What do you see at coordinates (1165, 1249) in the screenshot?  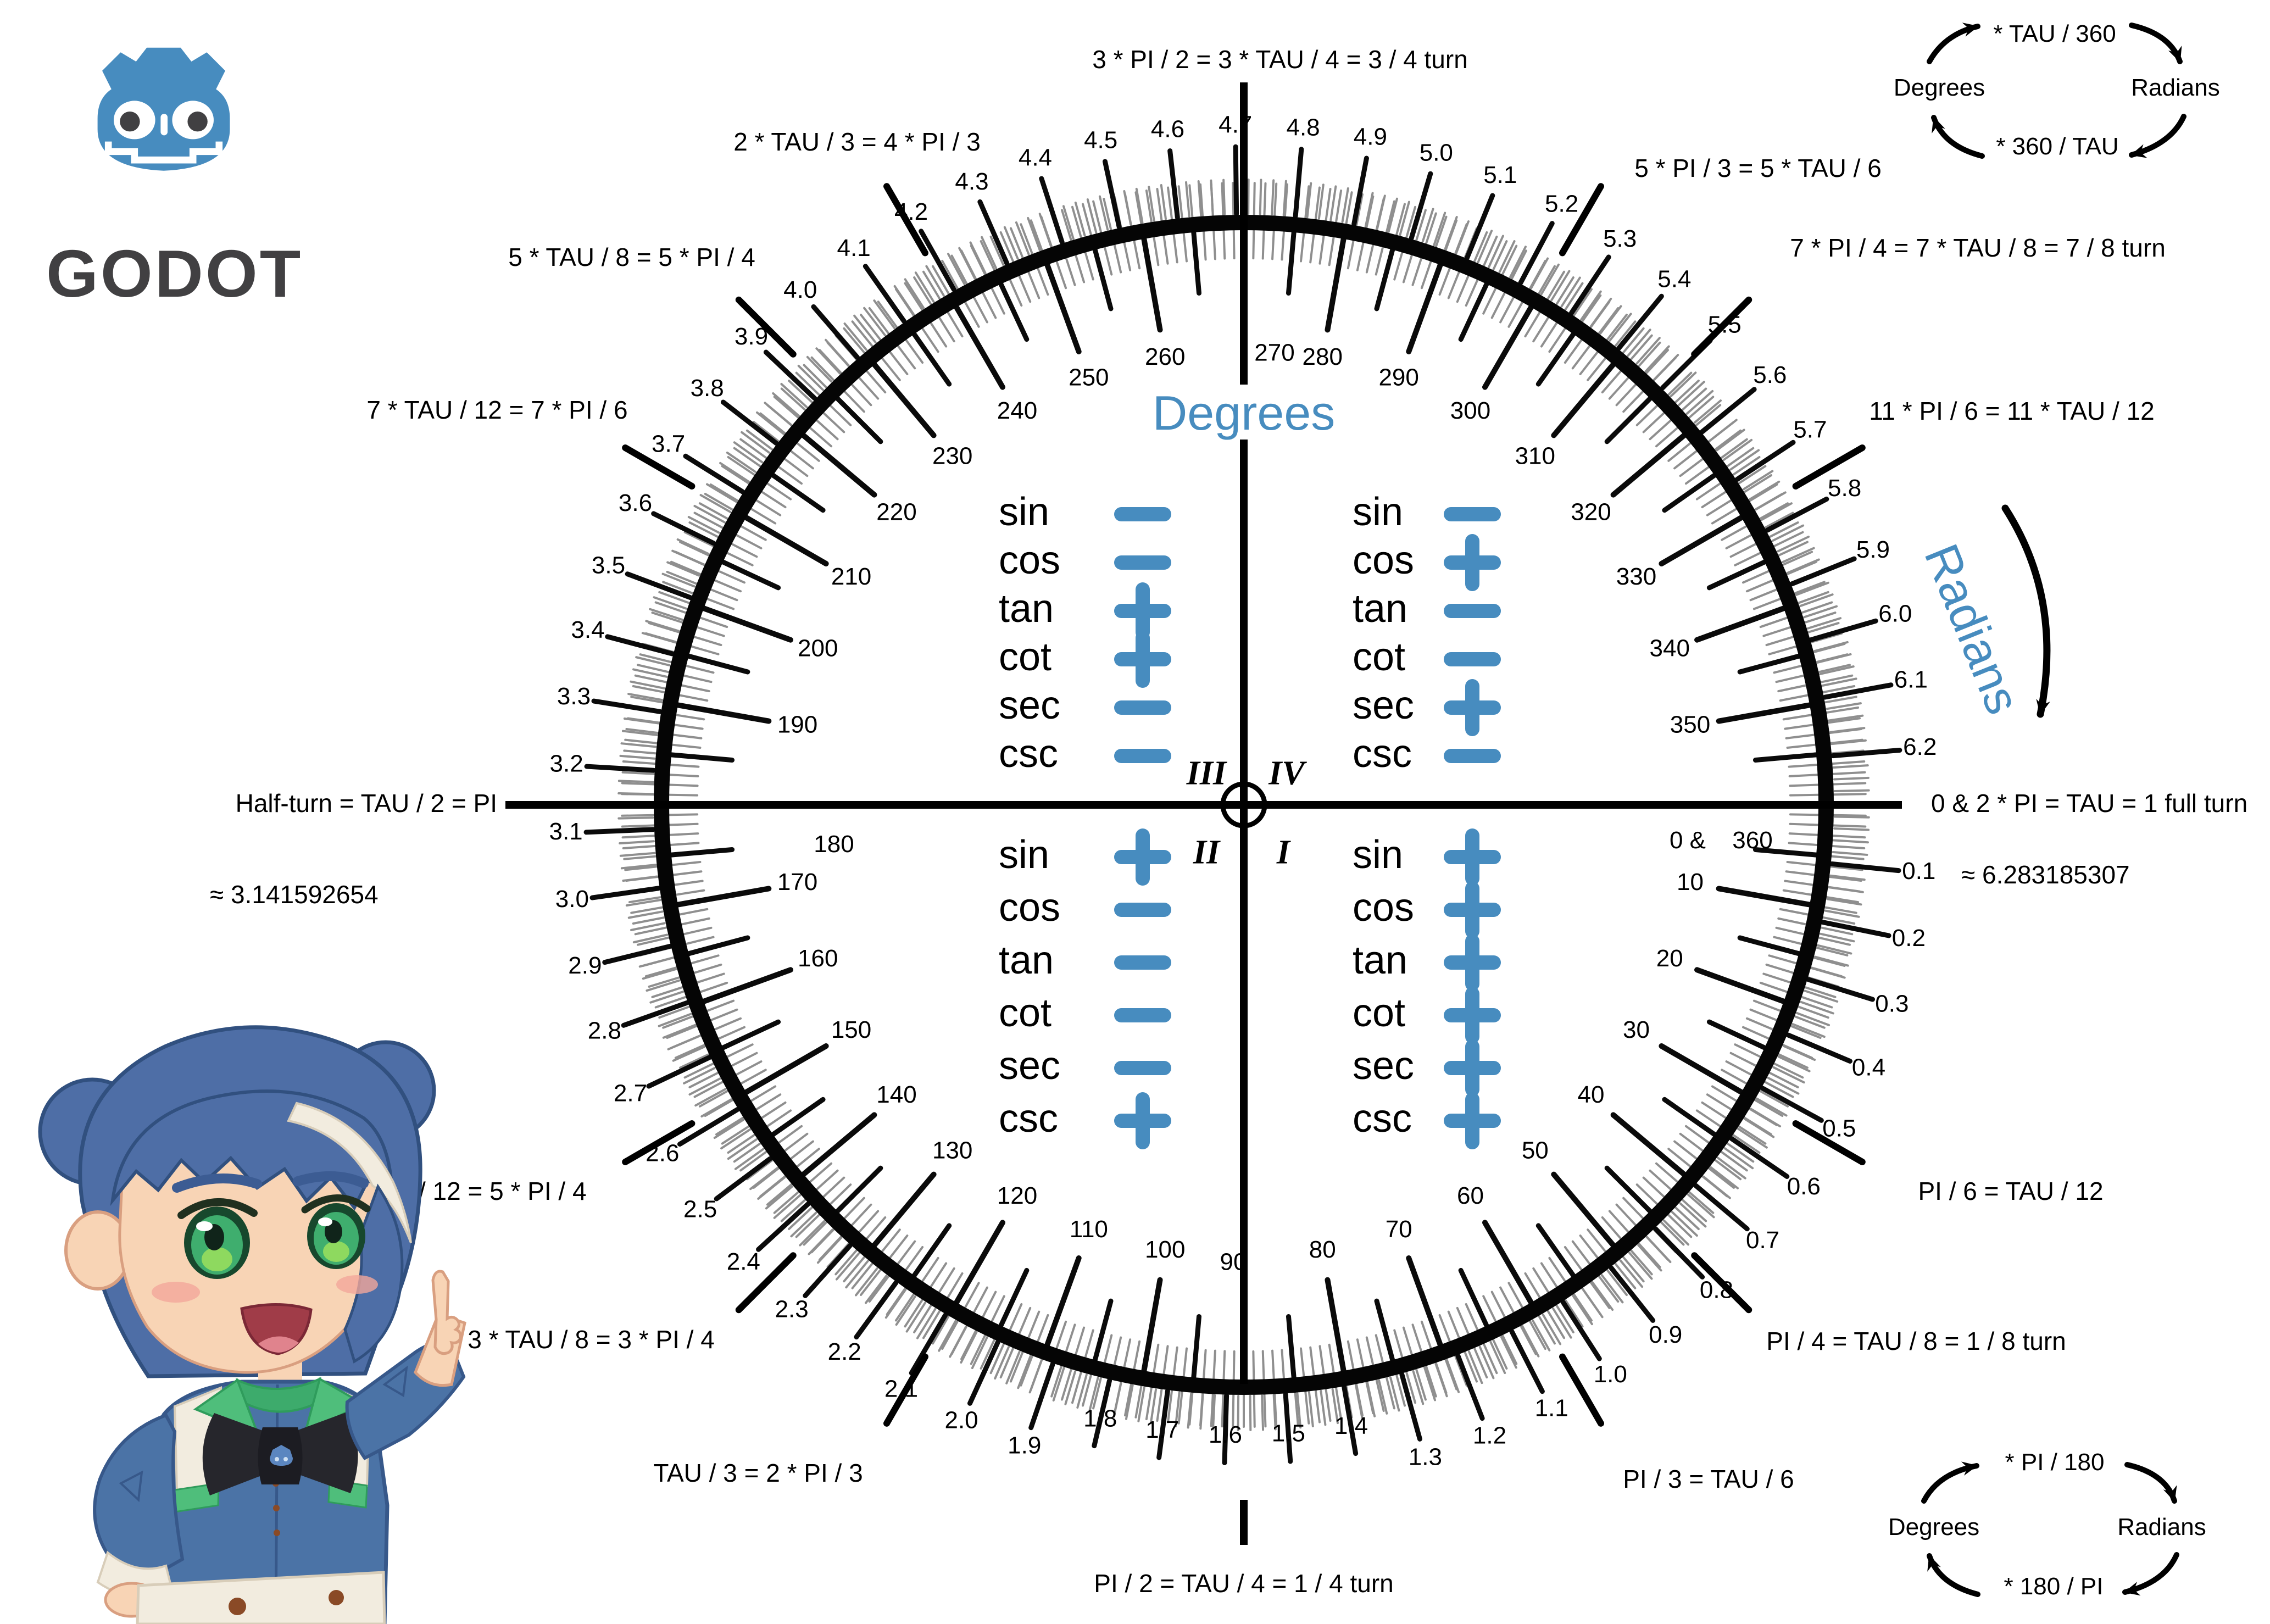 I see `degree-label-100: 100` at bounding box center [1165, 1249].